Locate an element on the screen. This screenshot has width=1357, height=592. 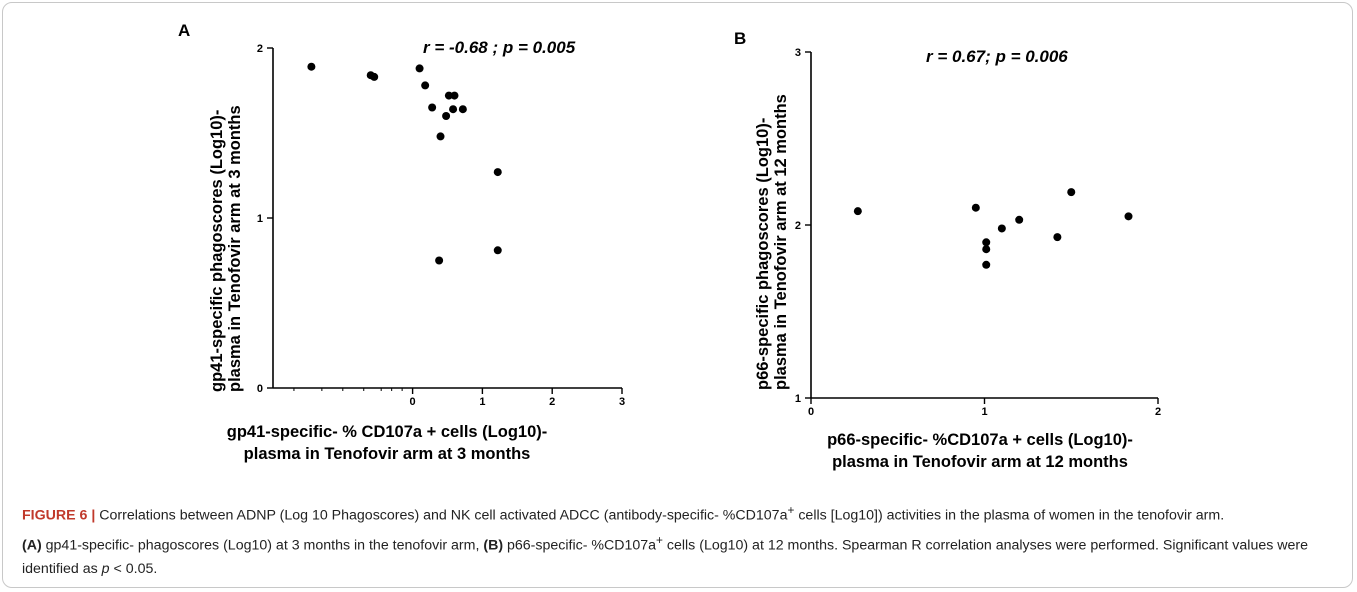
caption-text-6: < 0.05. is located at coordinates (133, 569).